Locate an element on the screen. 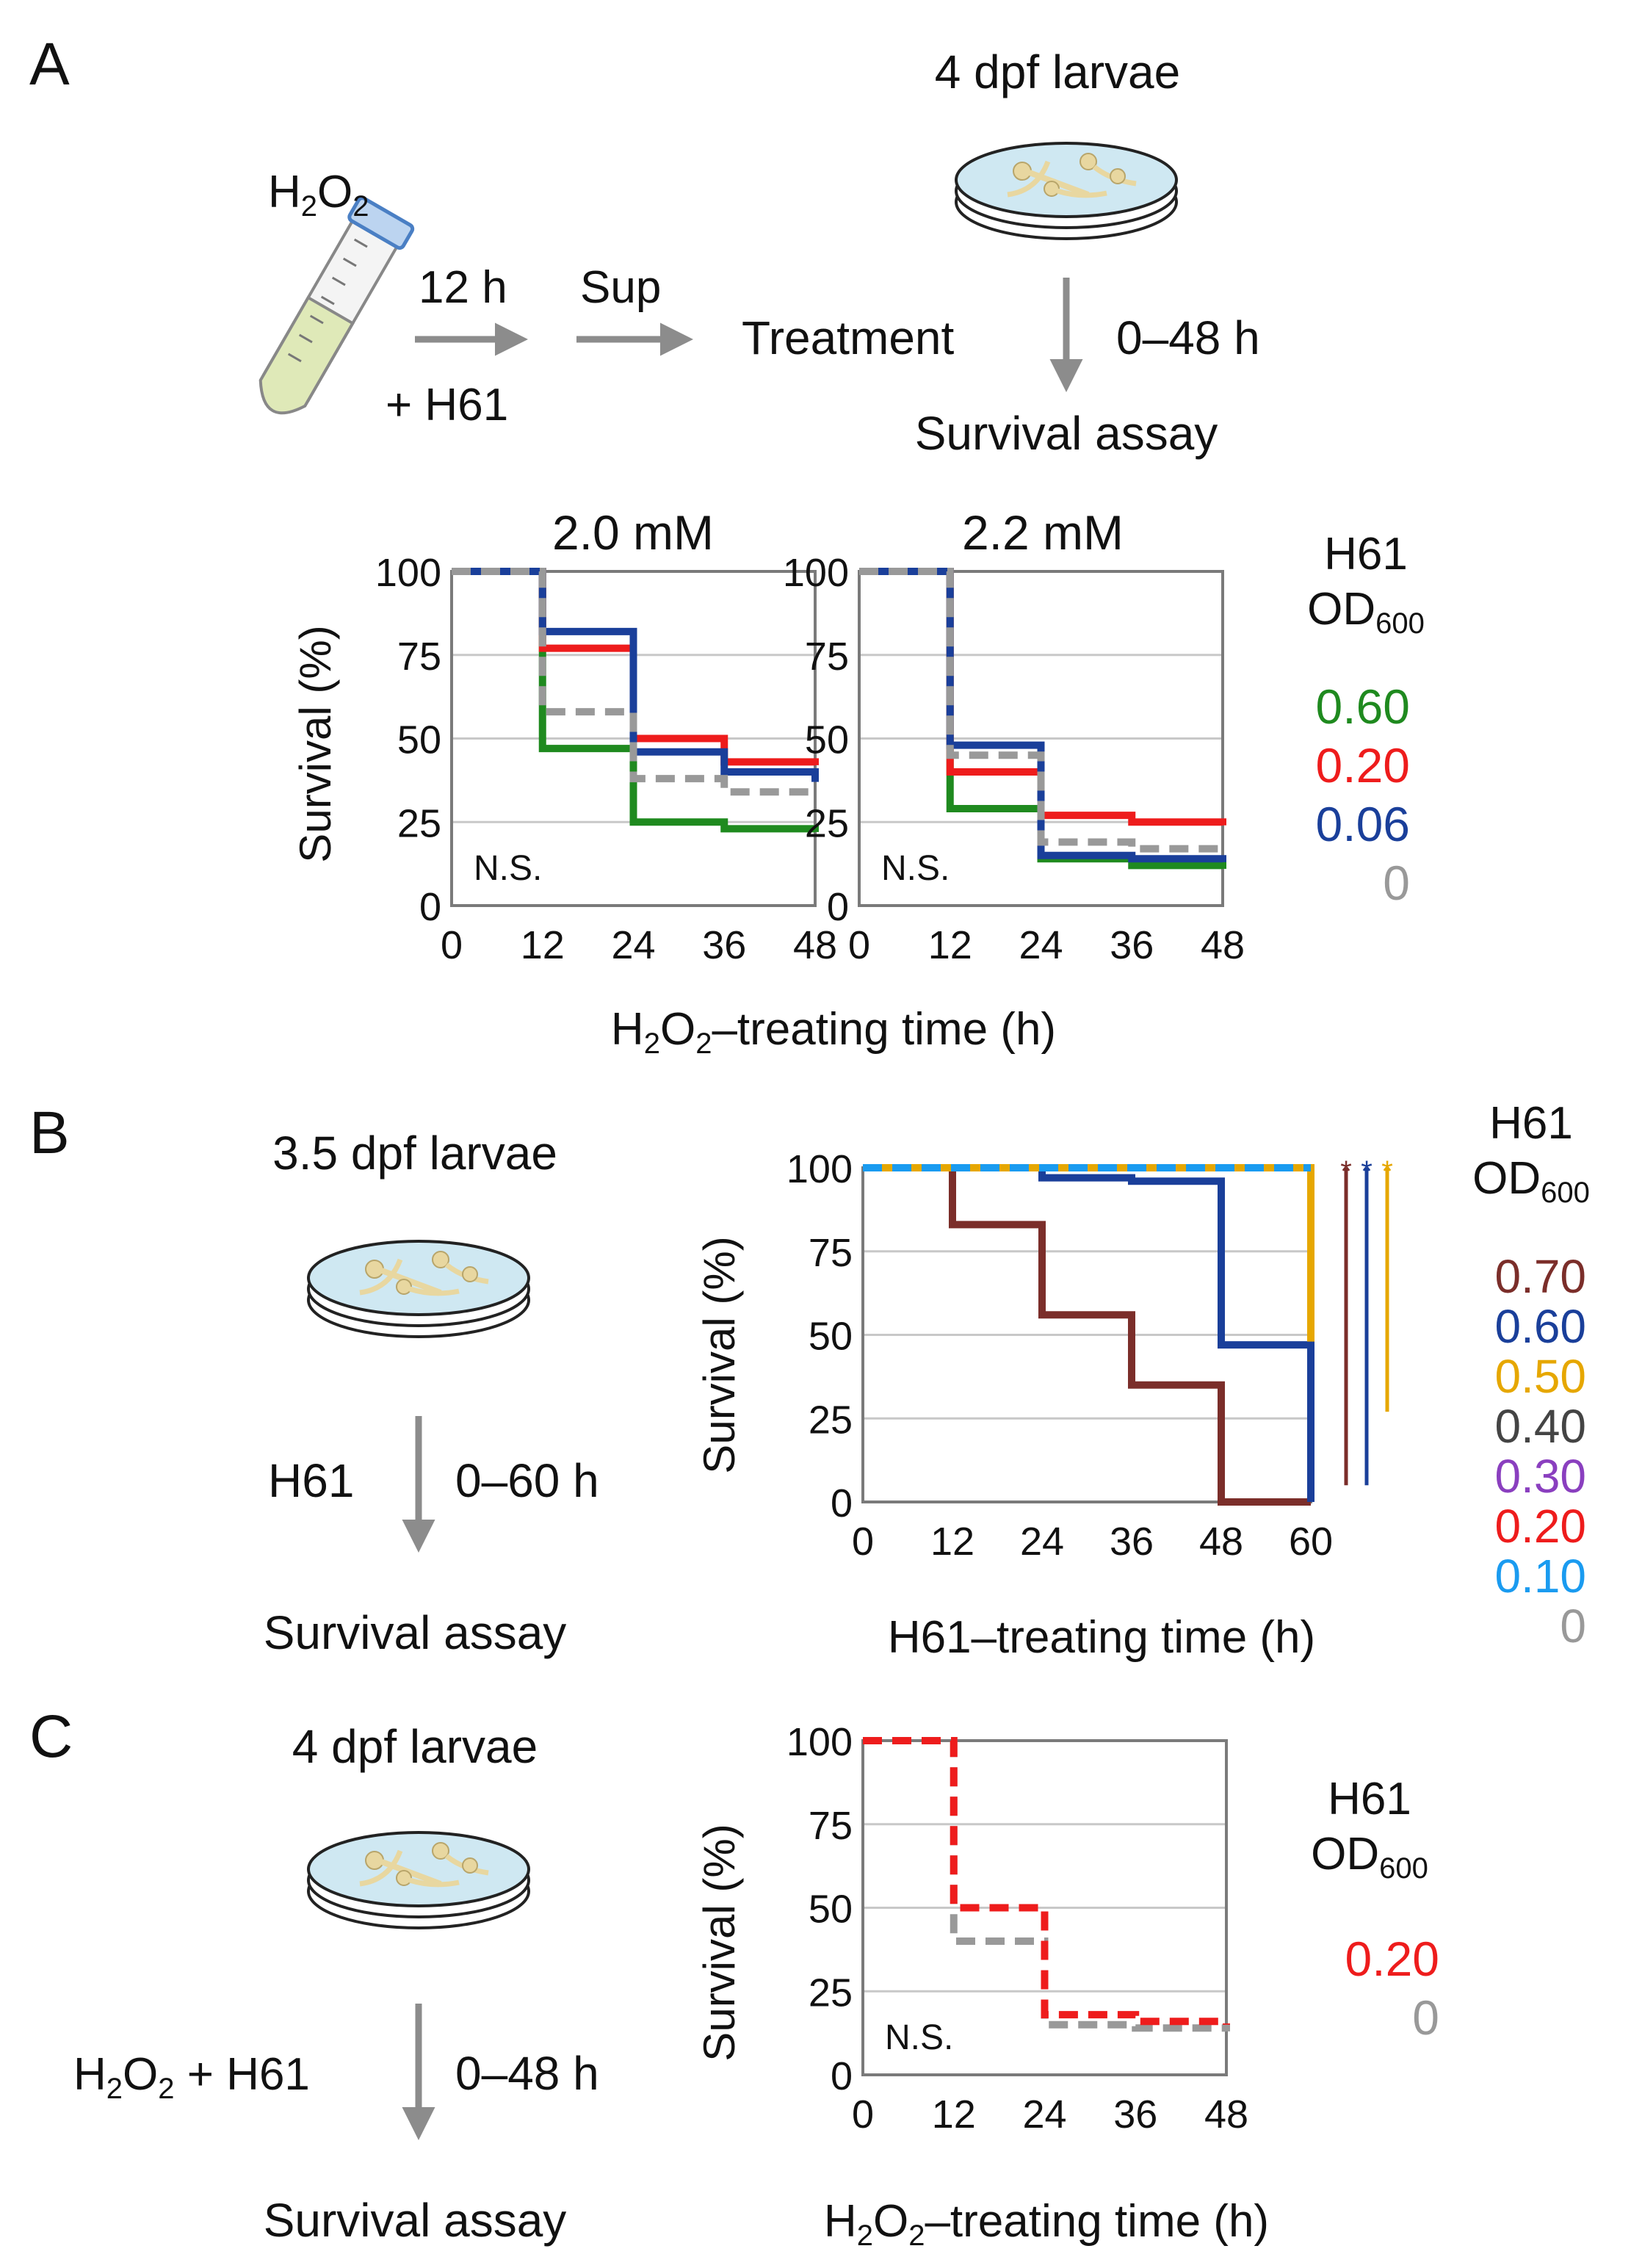  petri-dish-icon-a is located at coordinates (1066, 191).